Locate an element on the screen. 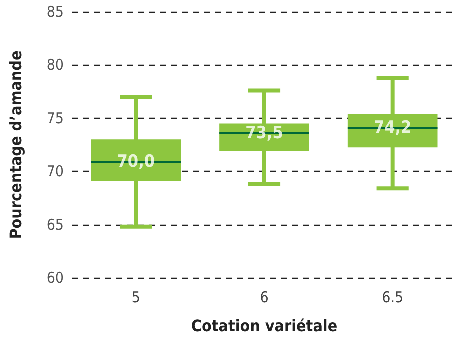 Image resolution: width=469 pixels, height=344 pixels. y-tick-label: 65 is located at coordinates (55, 225).